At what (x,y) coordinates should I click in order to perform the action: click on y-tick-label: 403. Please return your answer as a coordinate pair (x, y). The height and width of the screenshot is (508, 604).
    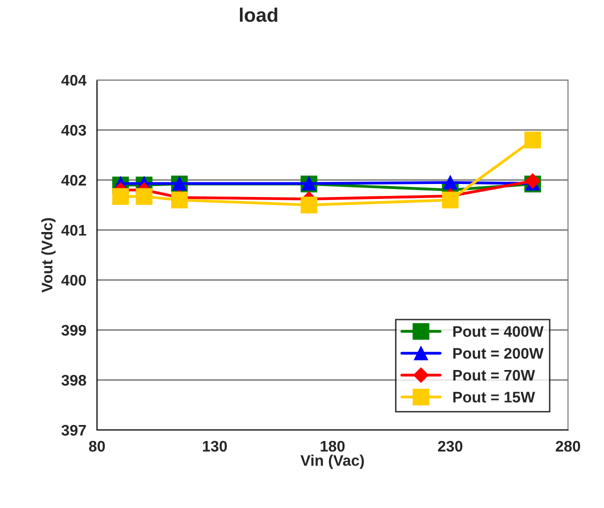
    Looking at the image, I should click on (73, 130).